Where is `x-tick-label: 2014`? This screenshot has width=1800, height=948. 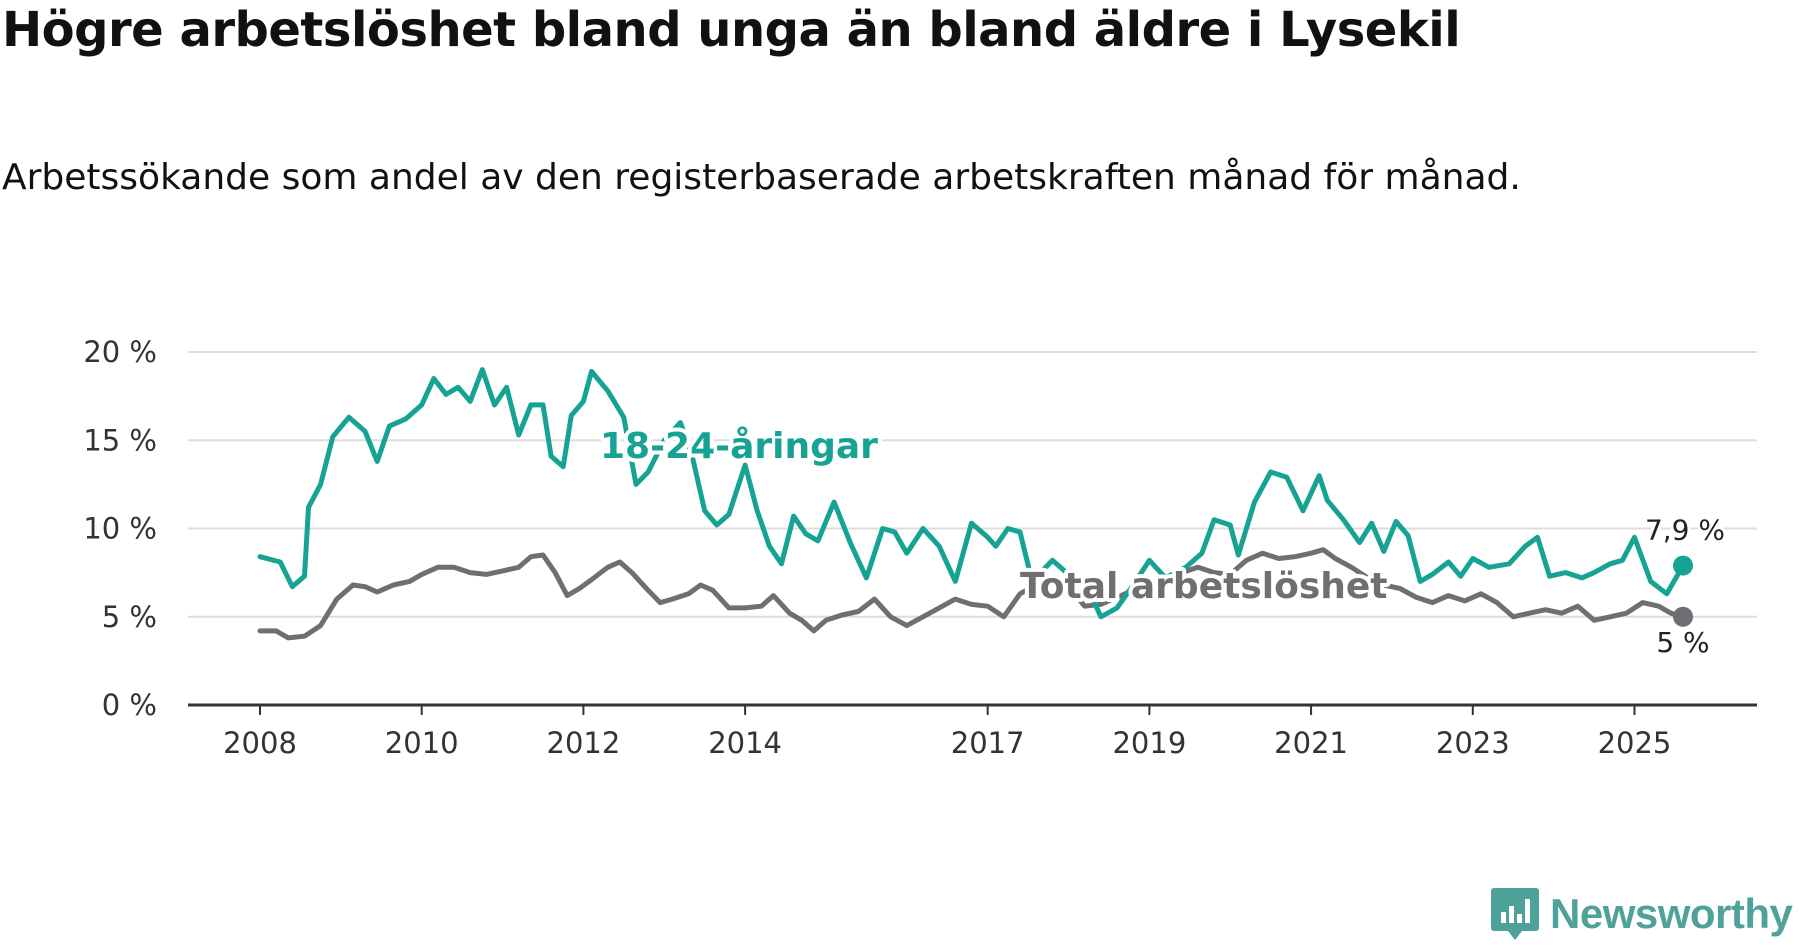 x-tick-label: 2014 is located at coordinates (745, 743).